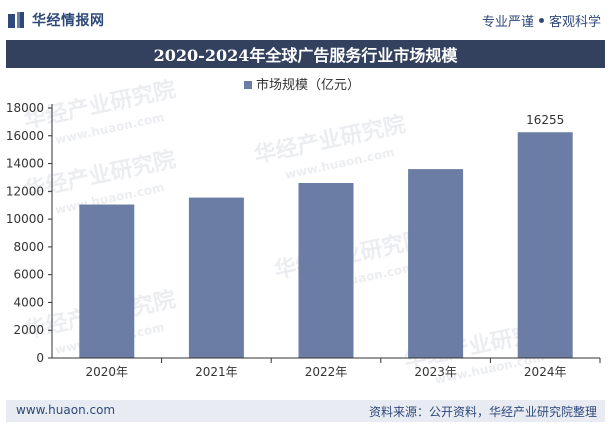  What do you see at coordinates (40, 358) in the screenshot?
I see `y-tick-label: 0` at bounding box center [40, 358].